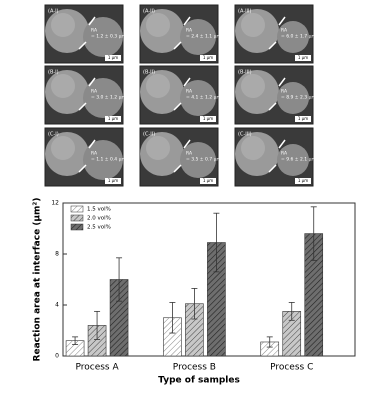 Image resolution: width=367 pixels, height=396 pixels. What do you see at coordinates (38, 280) in the screenshot?
I see `y-axis-label: Reaction area at interface (μm²)` at bounding box center [38, 280].